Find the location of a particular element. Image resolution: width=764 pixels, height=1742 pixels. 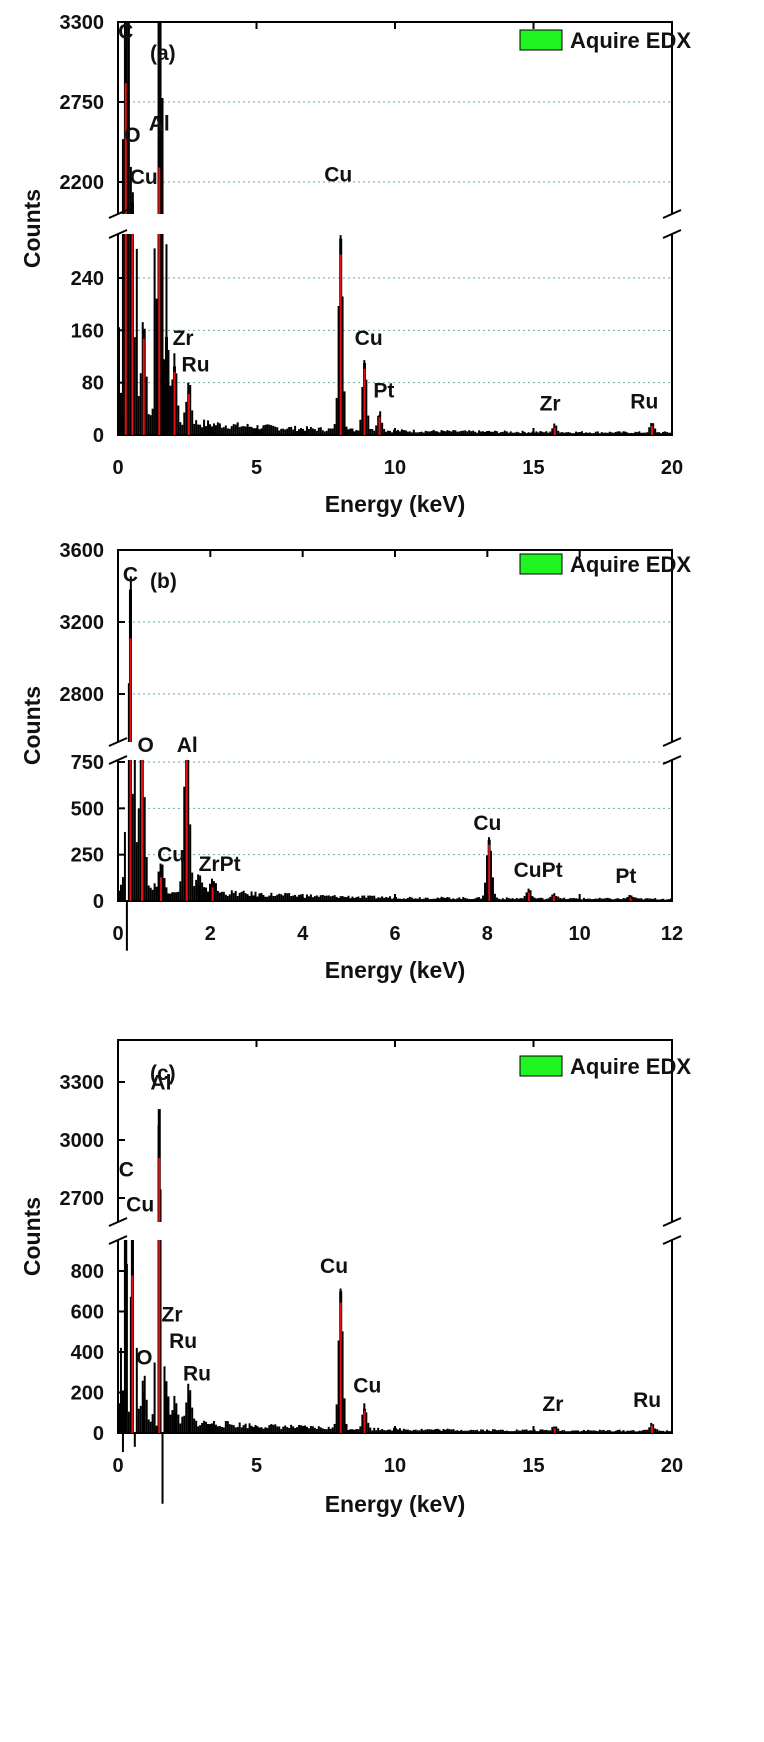

peak-label: ZrPt is located at coordinates (220, 864).